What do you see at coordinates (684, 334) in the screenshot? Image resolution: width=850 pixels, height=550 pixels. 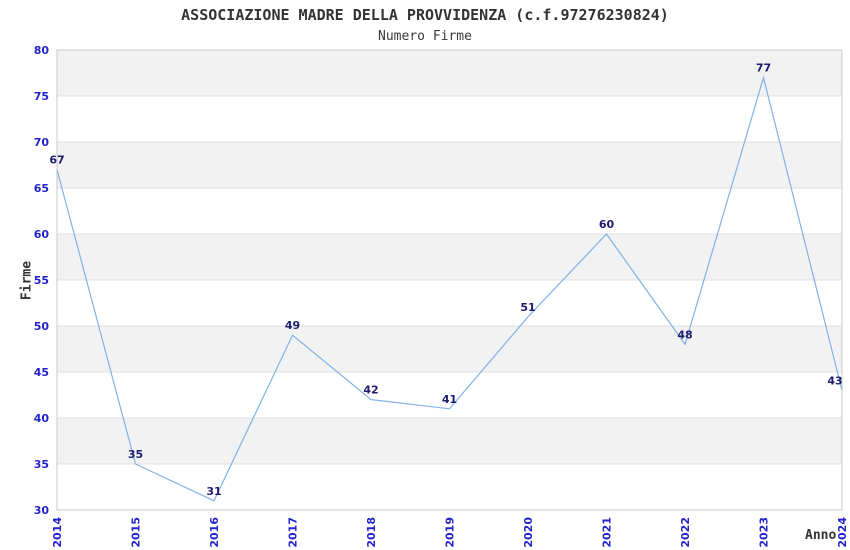 I see `data-label: 48` at bounding box center [684, 334].